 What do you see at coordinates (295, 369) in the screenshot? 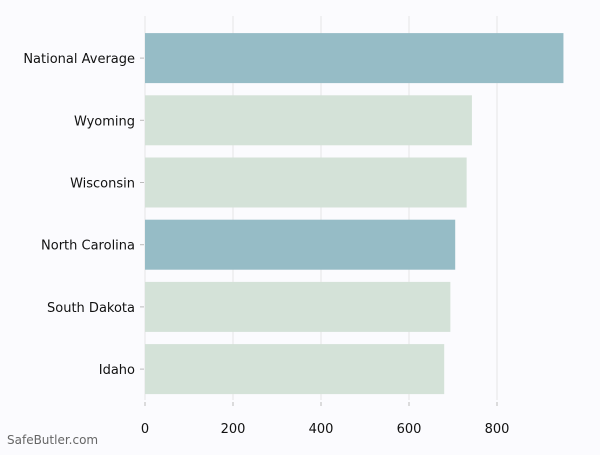
I see `bar-idaho` at bounding box center [295, 369].